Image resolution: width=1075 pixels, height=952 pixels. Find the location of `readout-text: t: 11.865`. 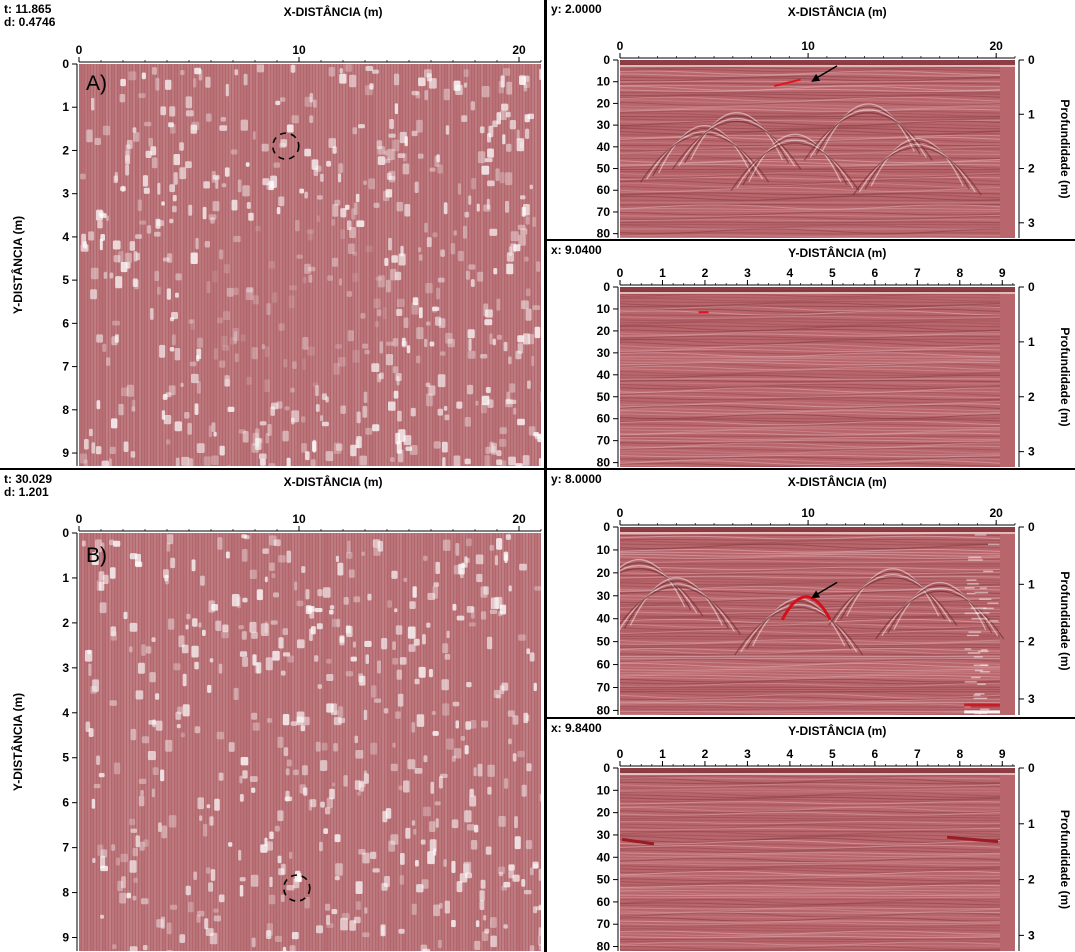

readout-text: t: 11.865 is located at coordinates (28, 9).